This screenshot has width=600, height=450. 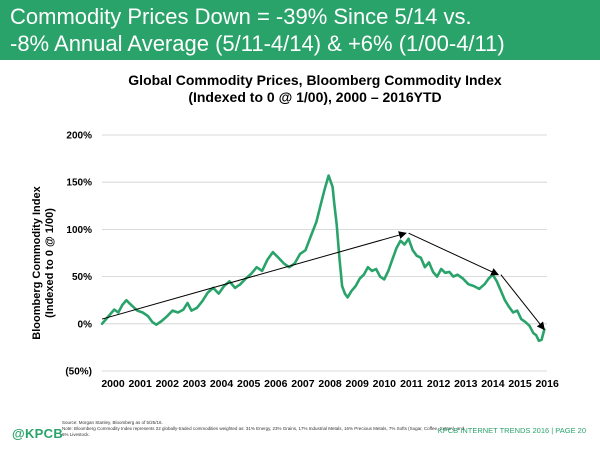 I want to click on y-tick-label: 50%, so click(x=82, y=277).